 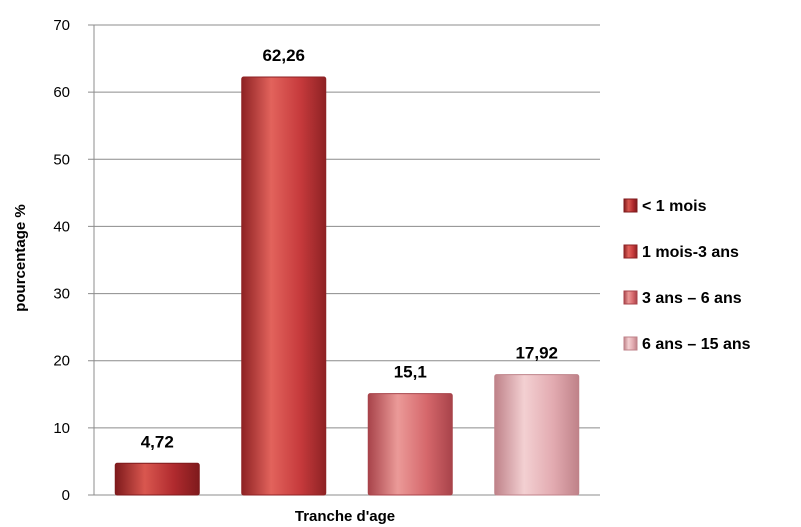 I want to click on y-tick-label: 0, so click(x=66, y=495).